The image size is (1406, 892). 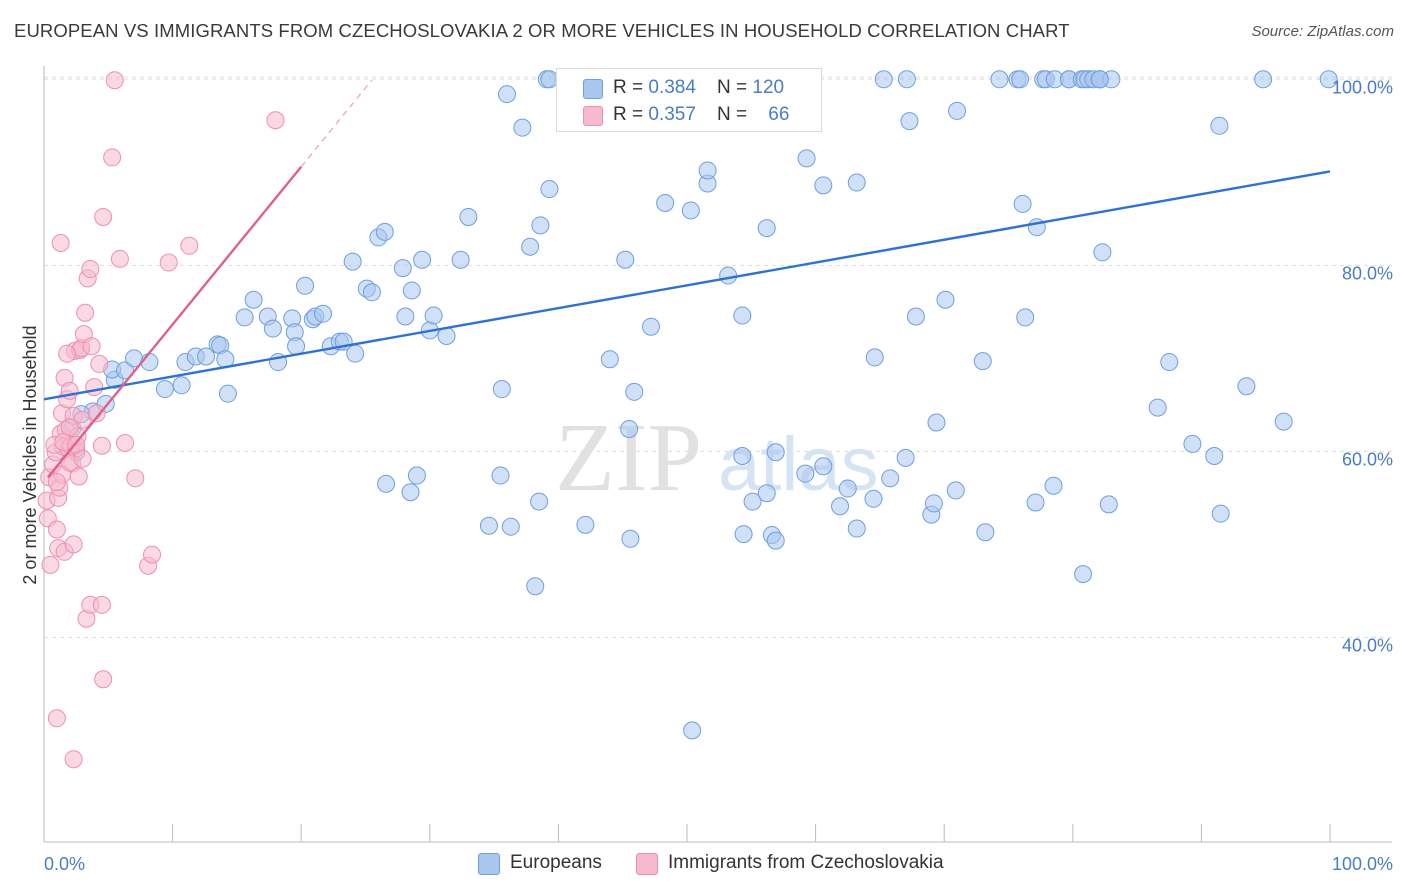 What do you see at coordinates (336, 123) in the screenshot?
I see `czechoslovakia-trend-extension` at bounding box center [336, 123].